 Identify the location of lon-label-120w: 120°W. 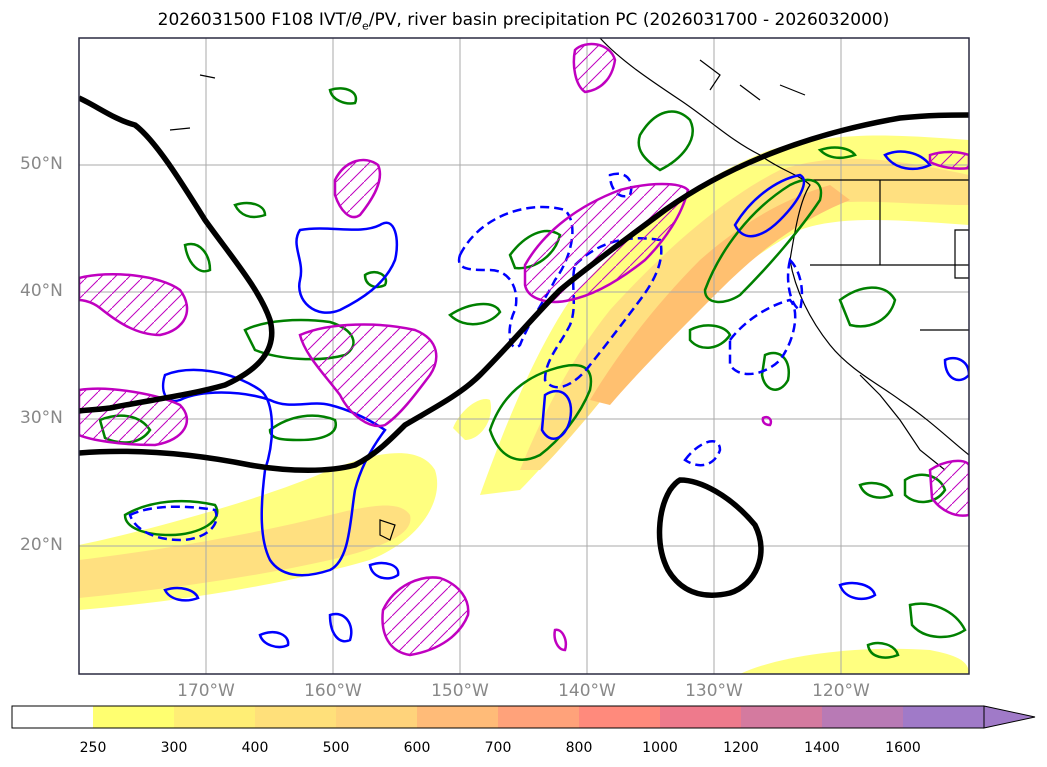
(841, 691).